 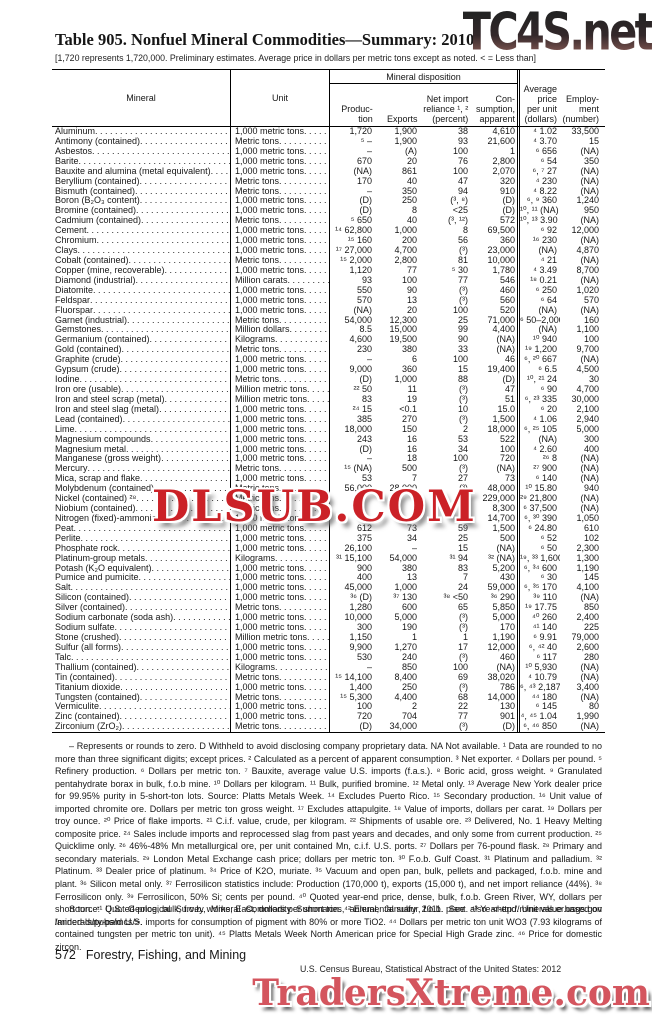 I want to click on cell-imp: 53, so click(x=462, y=439).